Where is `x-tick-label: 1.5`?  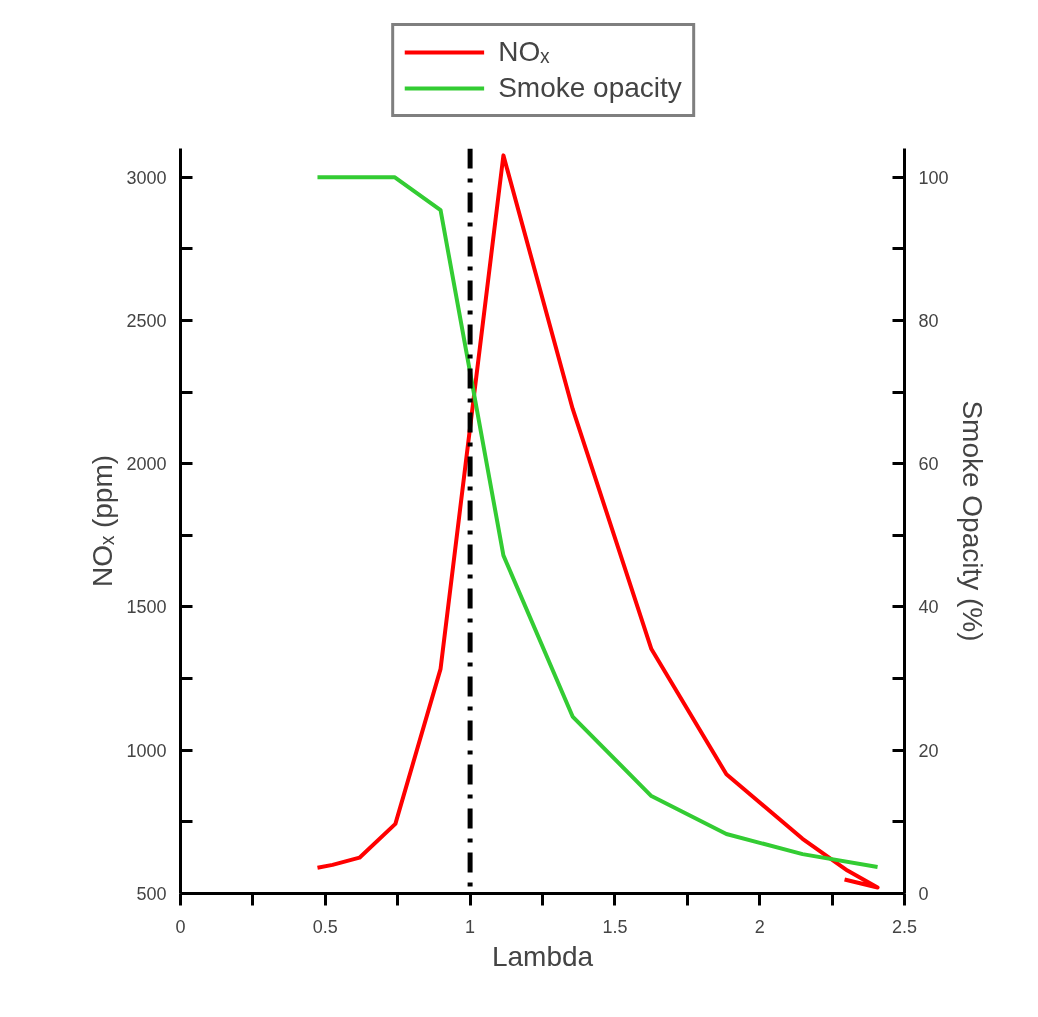
x-tick-label: 1.5 is located at coordinates (615, 926).